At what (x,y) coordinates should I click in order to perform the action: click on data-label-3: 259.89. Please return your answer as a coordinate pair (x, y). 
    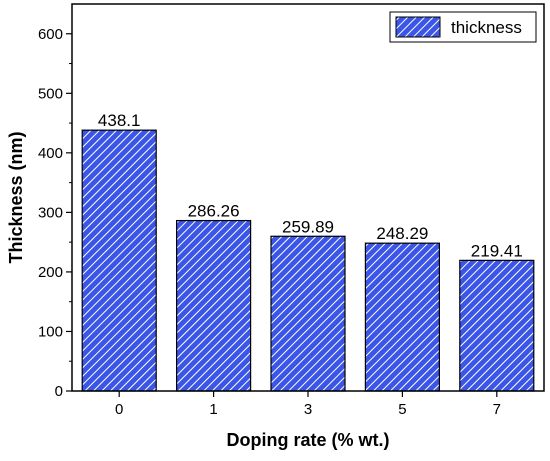
    Looking at the image, I should click on (308, 226).